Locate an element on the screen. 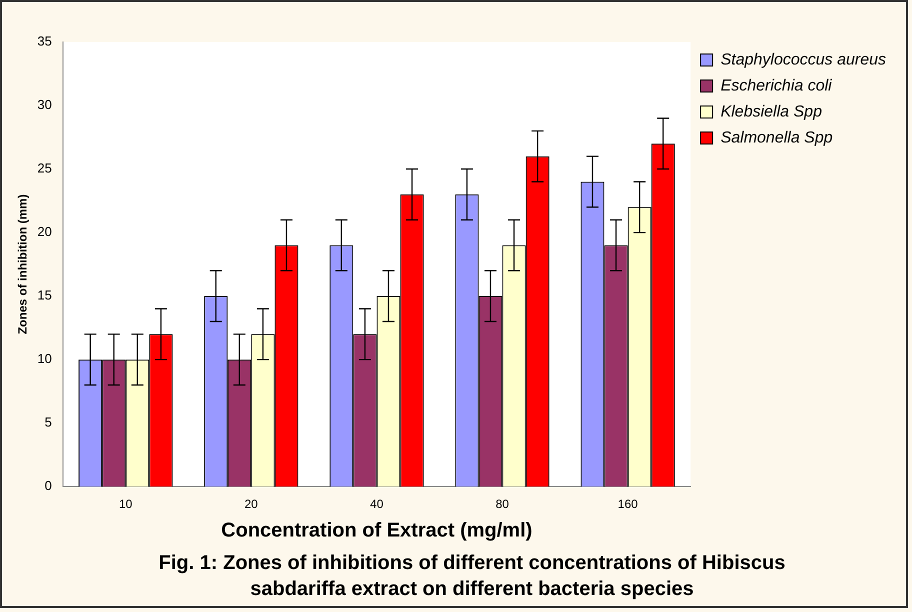 The image size is (912, 612). legend-label: Salmonella Spp is located at coordinates (776, 137).